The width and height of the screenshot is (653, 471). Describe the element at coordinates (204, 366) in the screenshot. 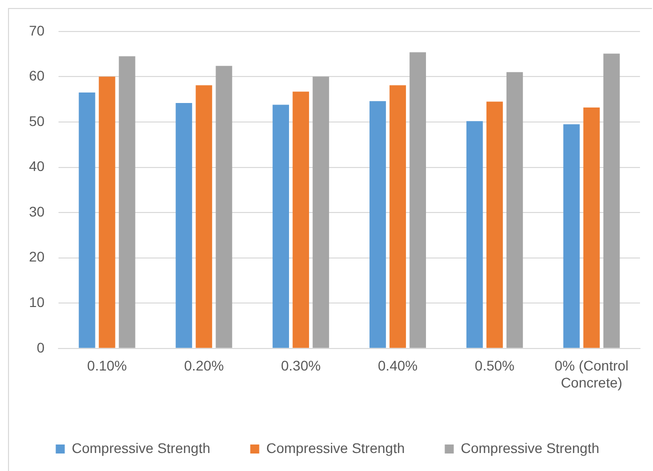

I see `x-tick-label: 0.20%` at that location.